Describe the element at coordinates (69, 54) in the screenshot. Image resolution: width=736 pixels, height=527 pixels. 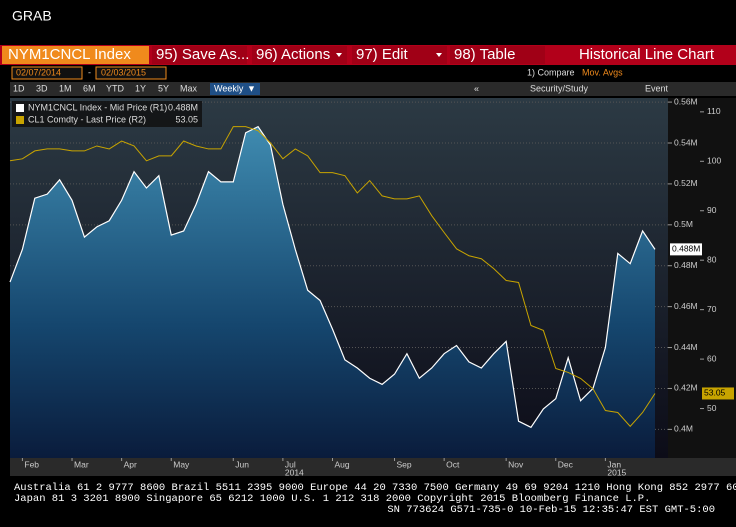
I see `ticker: NYM1CNCL Index` at that location.